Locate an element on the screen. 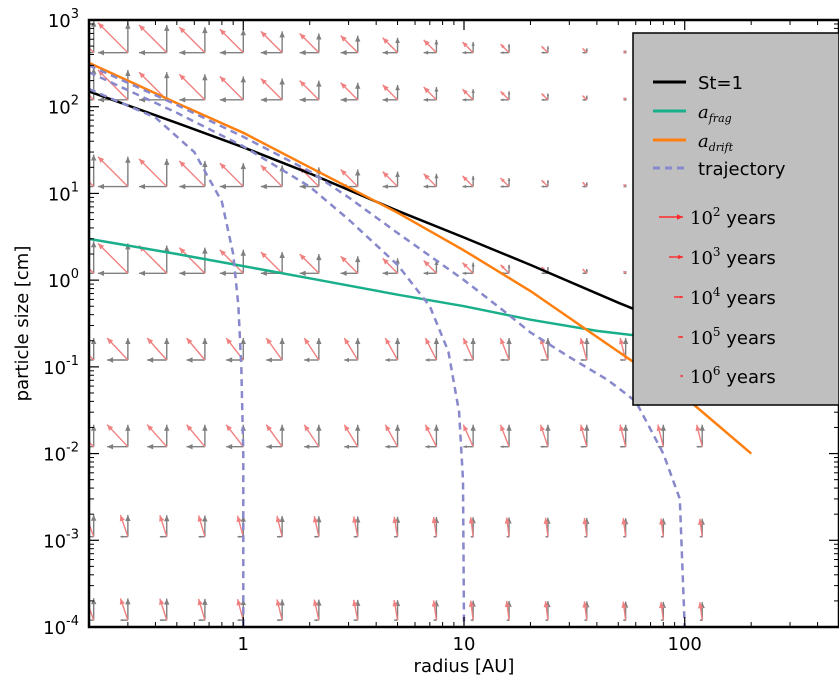 The height and width of the screenshot is (681, 839). quiver-arrow-4-13-total is located at coordinates (585, 271).